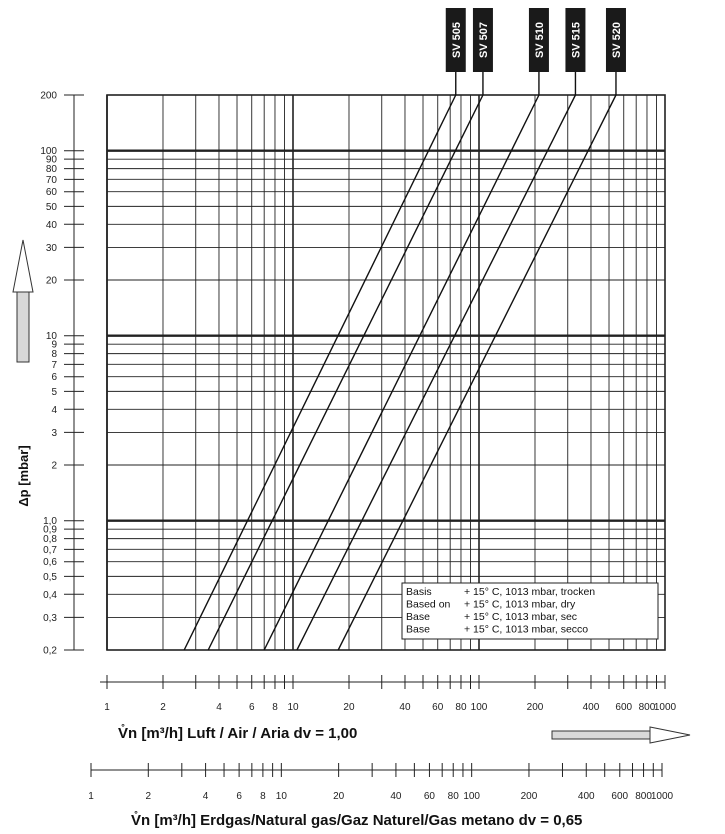 This screenshot has width=725, height=834. What do you see at coordinates (619, 796) in the screenshot?
I see `x-tick-label-gas: 600` at bounding box center [619, 796].